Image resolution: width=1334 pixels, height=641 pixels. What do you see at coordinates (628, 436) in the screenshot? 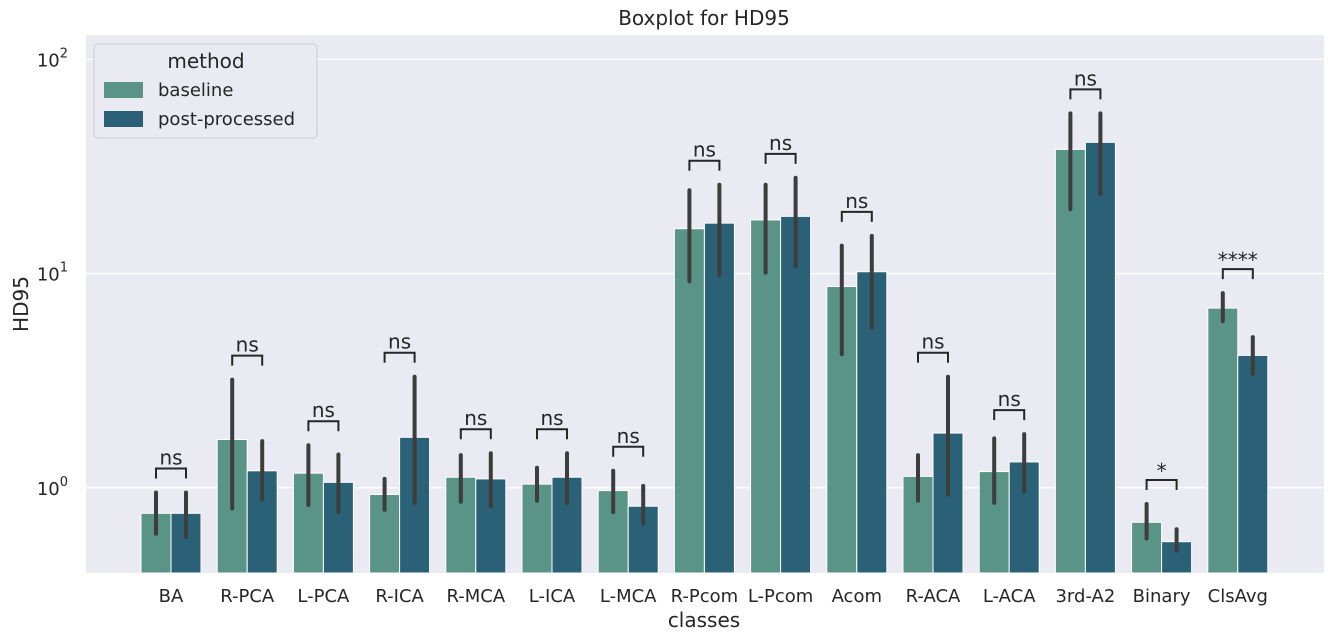
I see `significance-label-l-mca: ns` at bounding box center [628, 436].